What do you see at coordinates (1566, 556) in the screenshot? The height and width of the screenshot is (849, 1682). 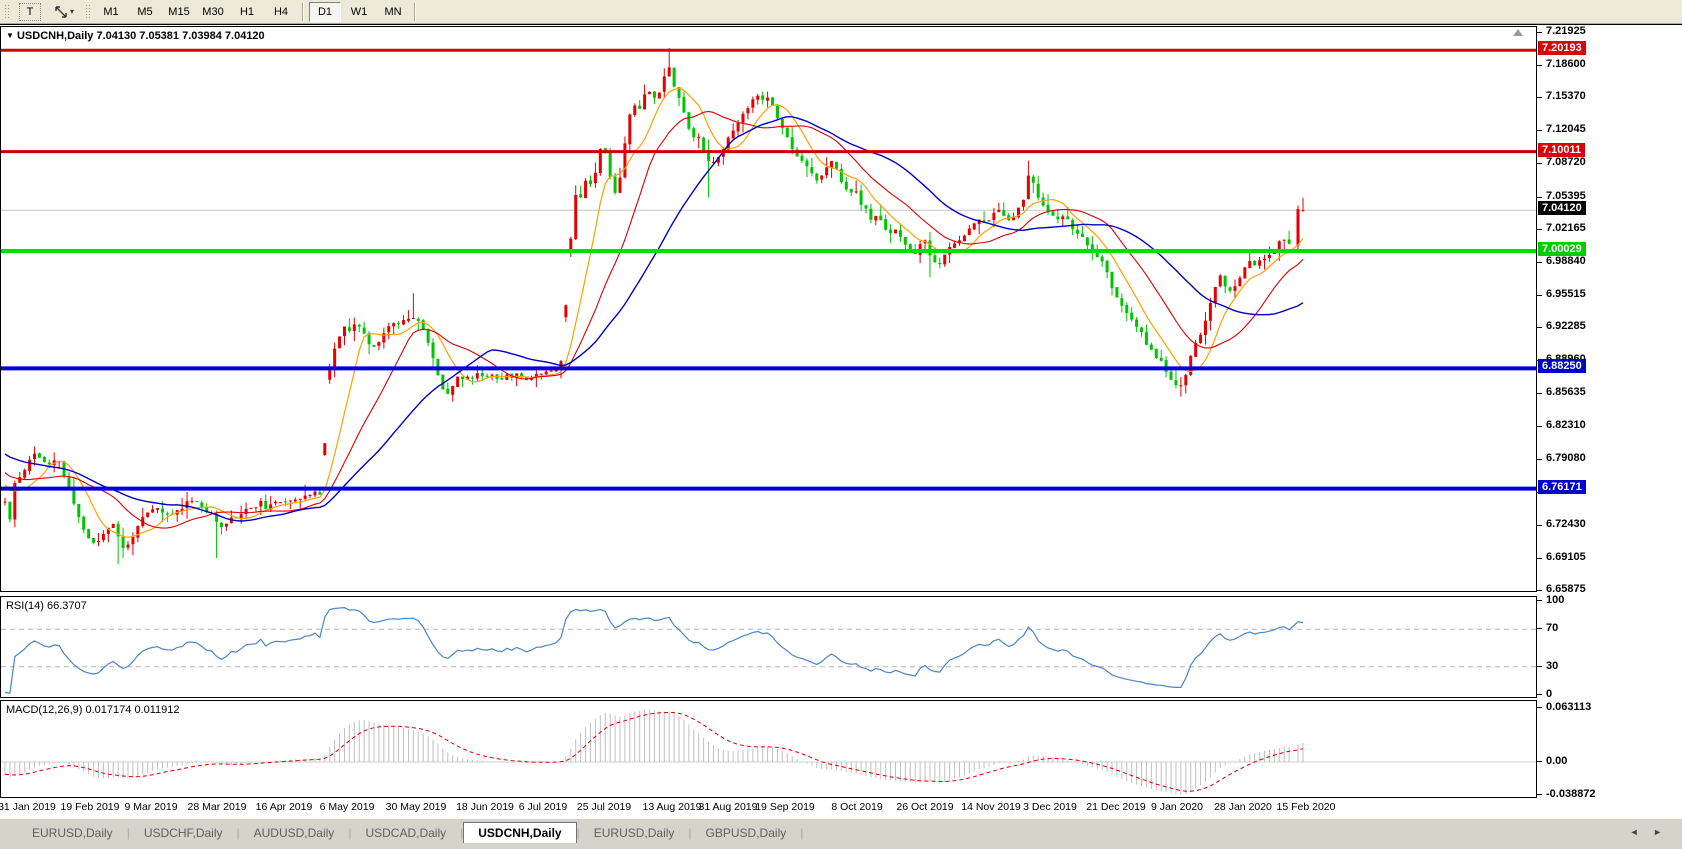 I see `price-tick-label: 6.69105` at bounding box center [1566, 556].